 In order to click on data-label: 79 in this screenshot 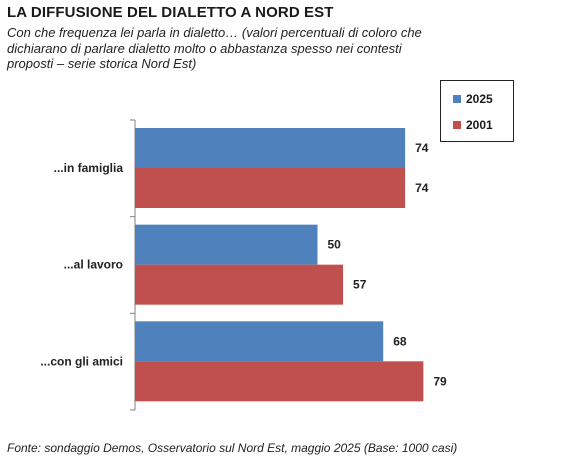, I will do `click(440, 381)`.